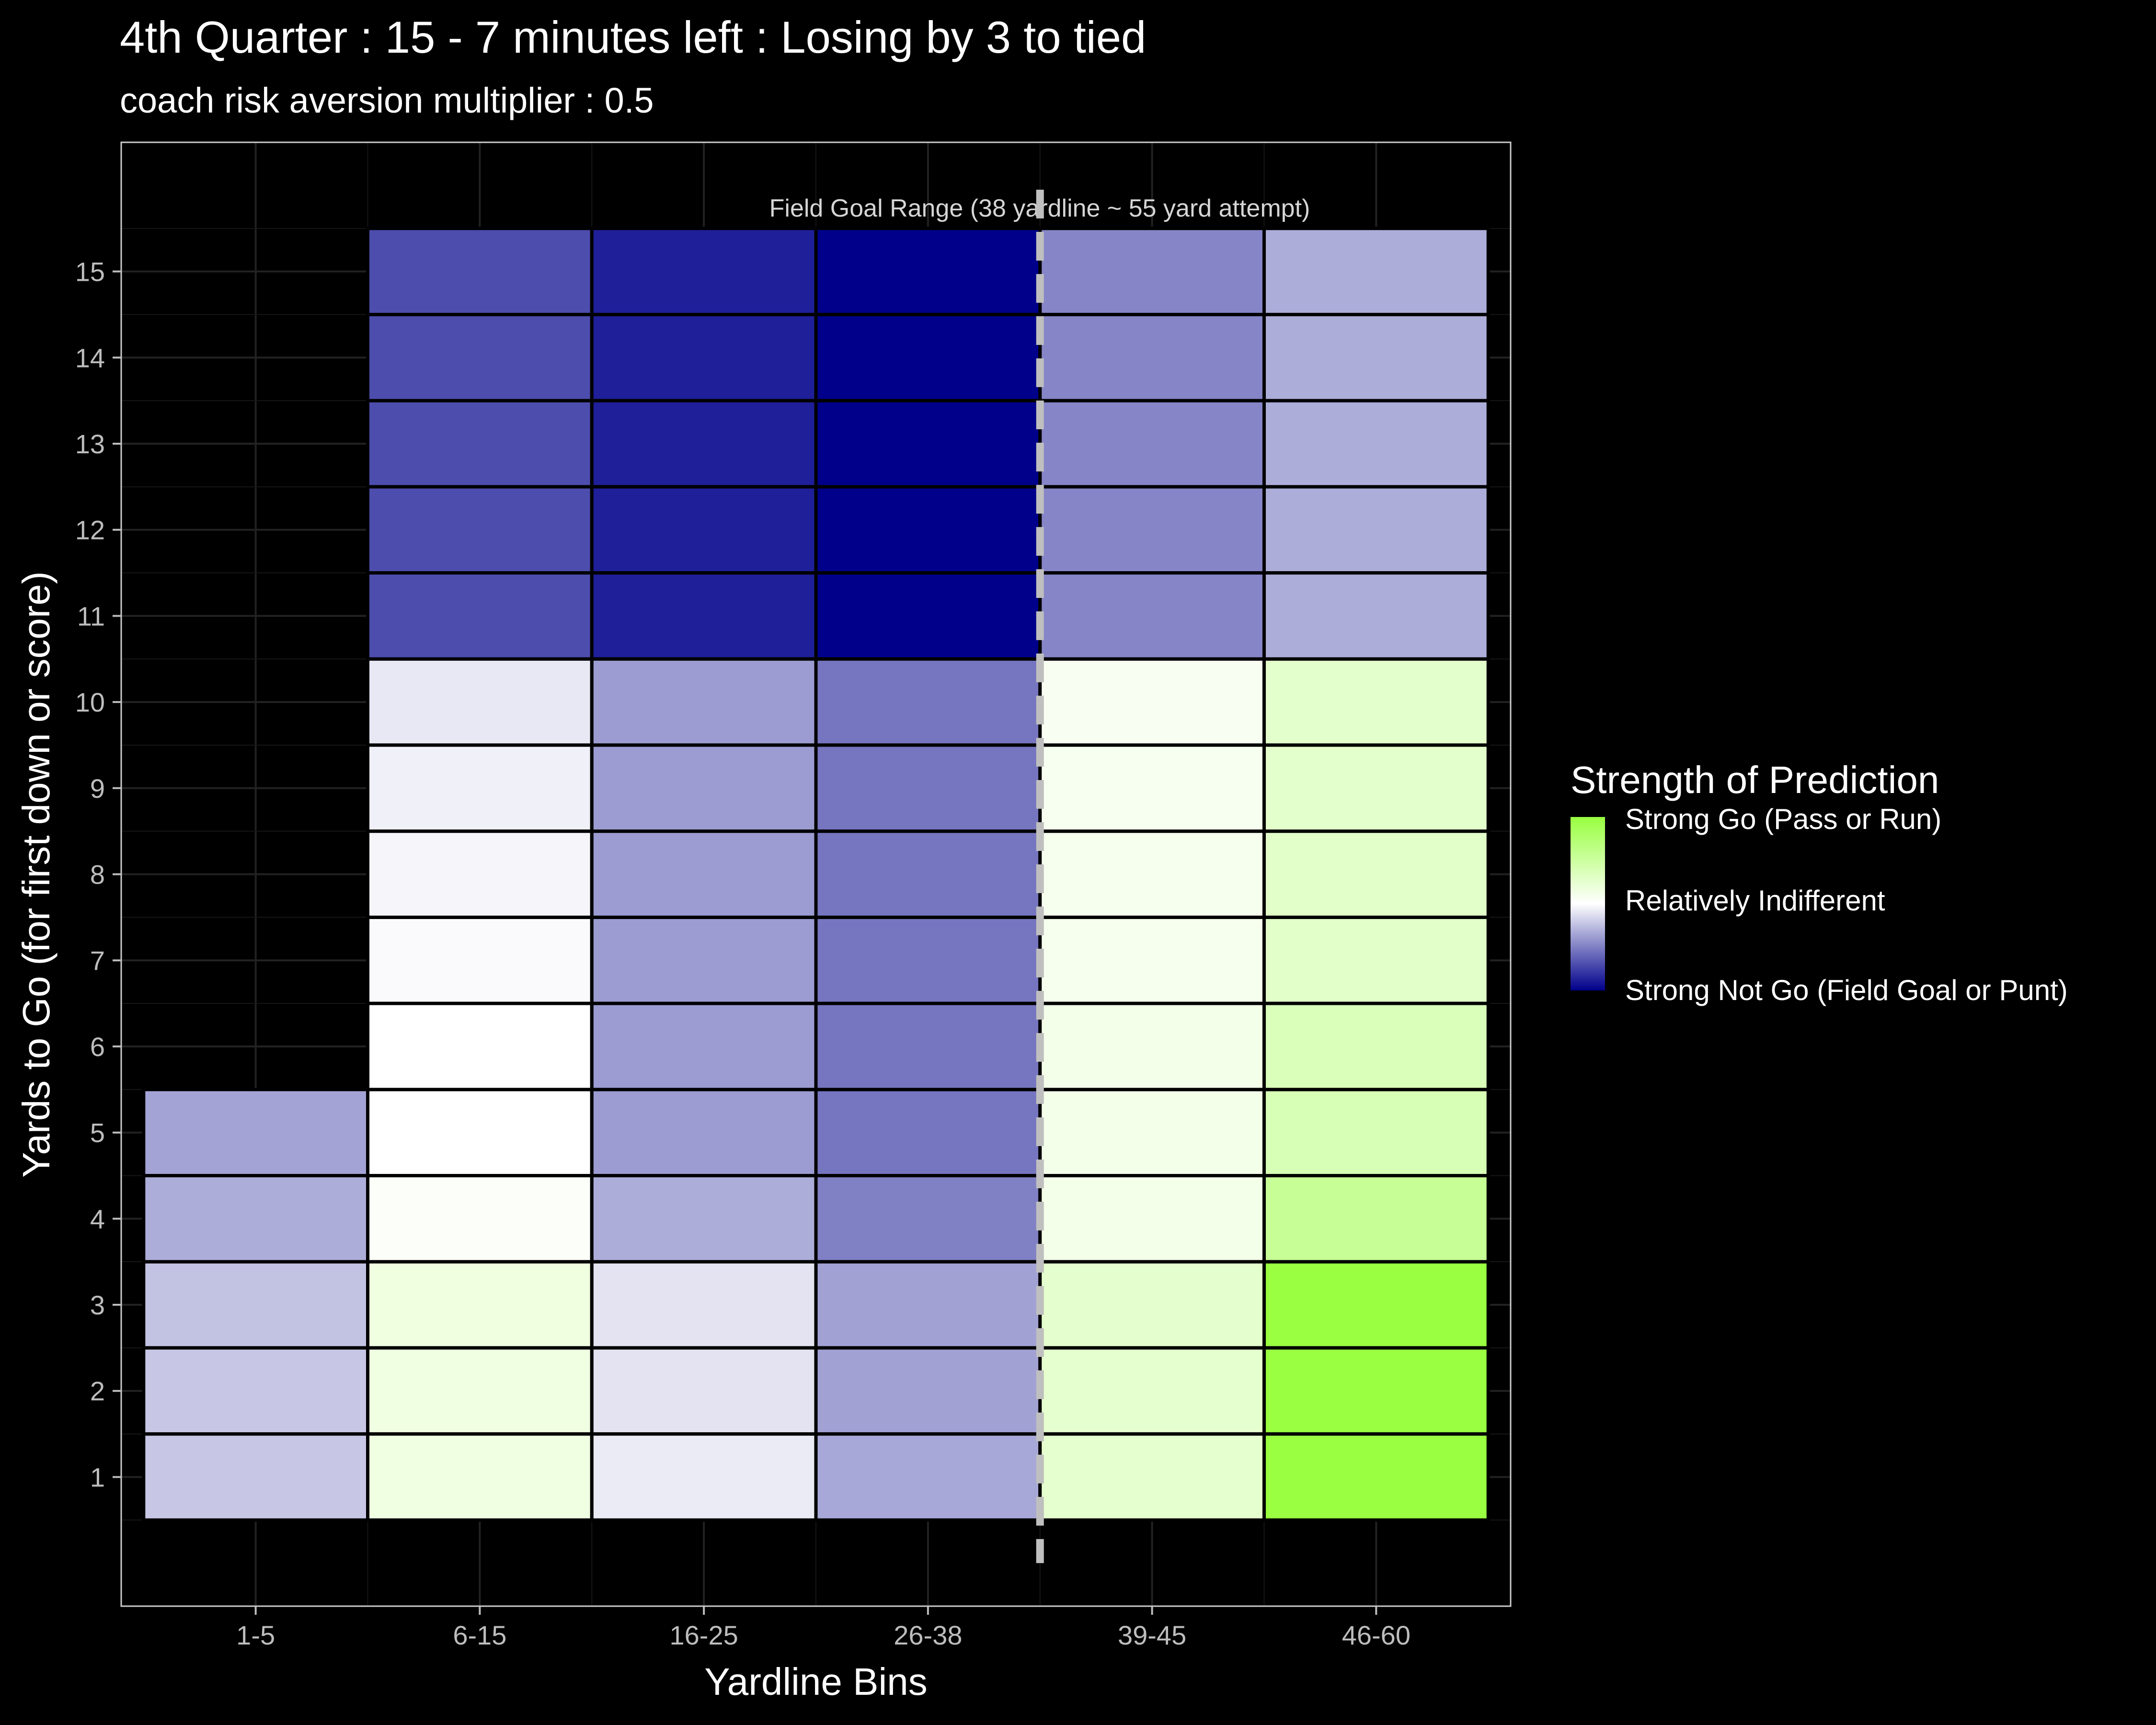 This screenshot has height=1725, width=2156. Describe the element at coordinates (815, 1681) in the screenshot. I see `x-axis-title: Yardline Bins` at that location.